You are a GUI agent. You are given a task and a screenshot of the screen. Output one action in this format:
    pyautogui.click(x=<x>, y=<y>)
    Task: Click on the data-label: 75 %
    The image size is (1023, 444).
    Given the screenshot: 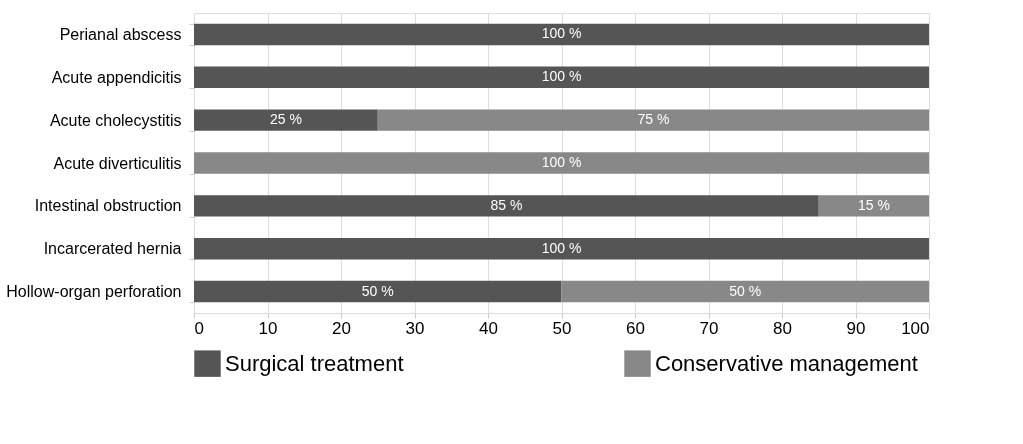 What is the action you would take?
    pyautogui.click(x=653, y=119)
    